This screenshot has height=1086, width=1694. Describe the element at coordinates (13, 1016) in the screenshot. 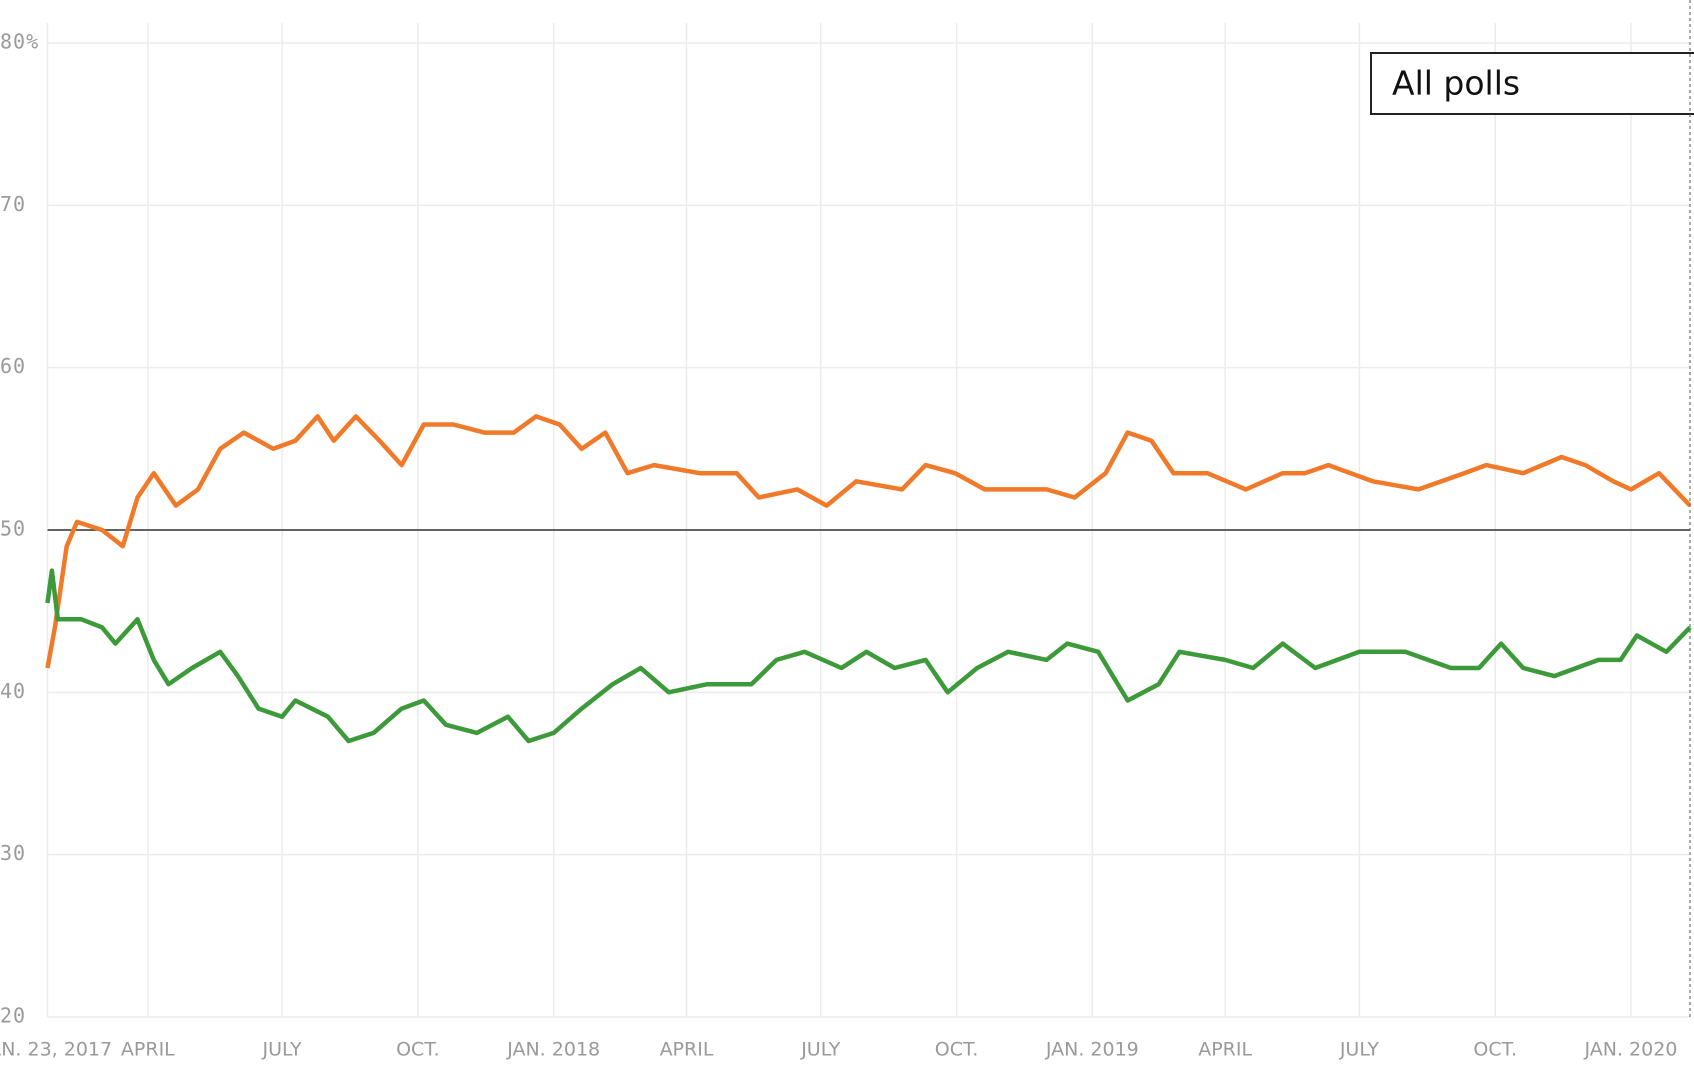

I see `y-tick-label: 20` at that location.